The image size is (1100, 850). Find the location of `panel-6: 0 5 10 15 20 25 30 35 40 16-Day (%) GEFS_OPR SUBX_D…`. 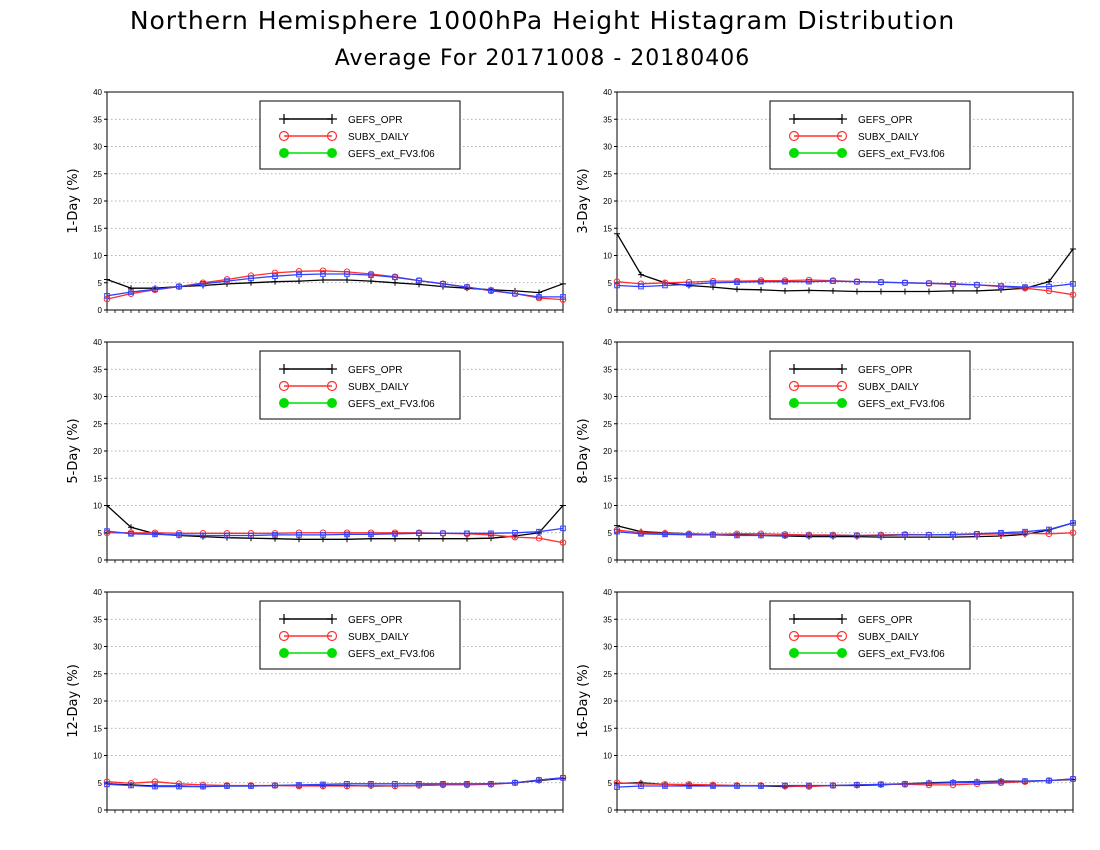

panel-6: 0 5 10 15 20 25 30 35 40 16-Day (%) GEFS_OPR SUBX_D… is located at coordinates (826, 701).